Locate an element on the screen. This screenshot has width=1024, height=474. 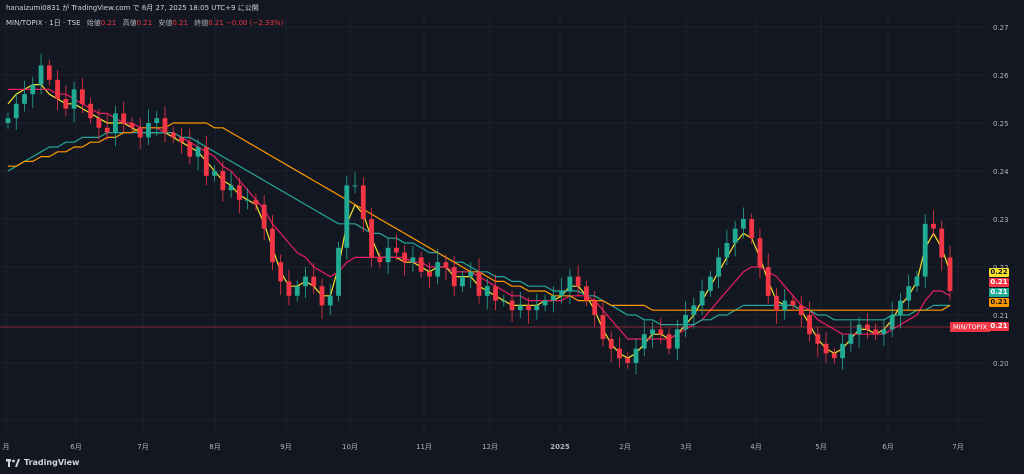
close-value: 0.21 is located at coordinates (216, 23).